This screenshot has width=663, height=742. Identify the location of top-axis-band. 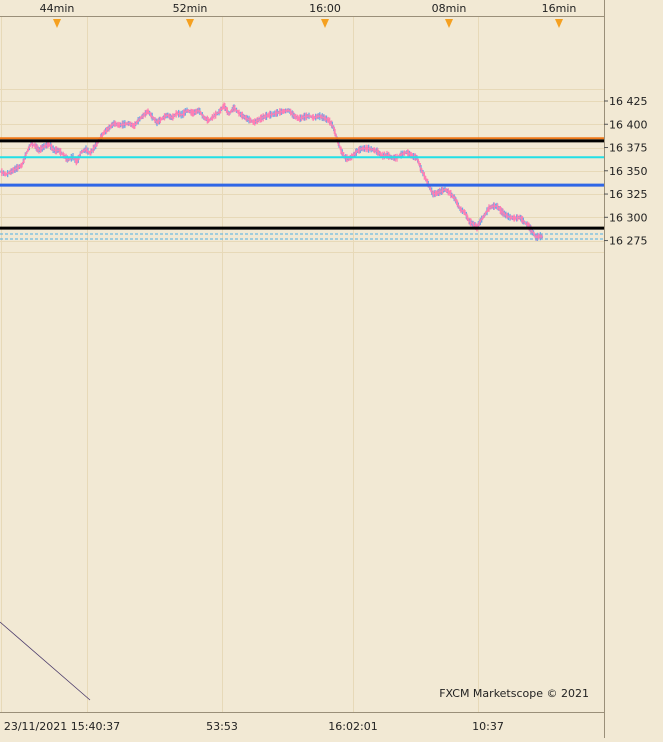
(331, 8).